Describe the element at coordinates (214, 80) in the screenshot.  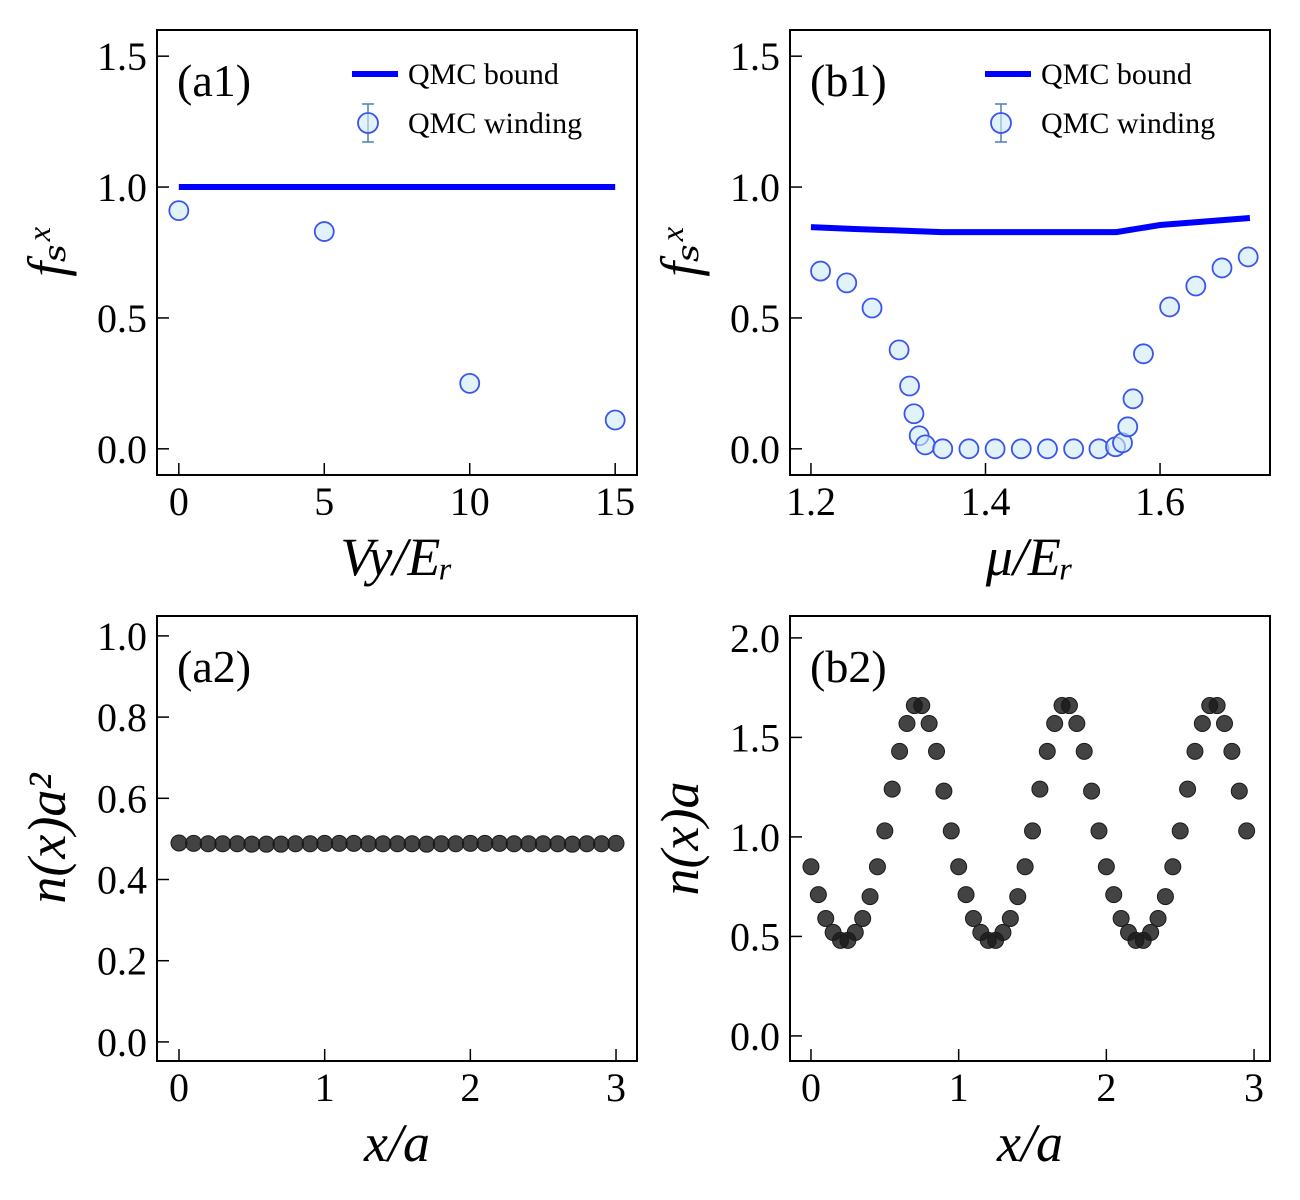
I see `panel-label: (a1)` at that location.